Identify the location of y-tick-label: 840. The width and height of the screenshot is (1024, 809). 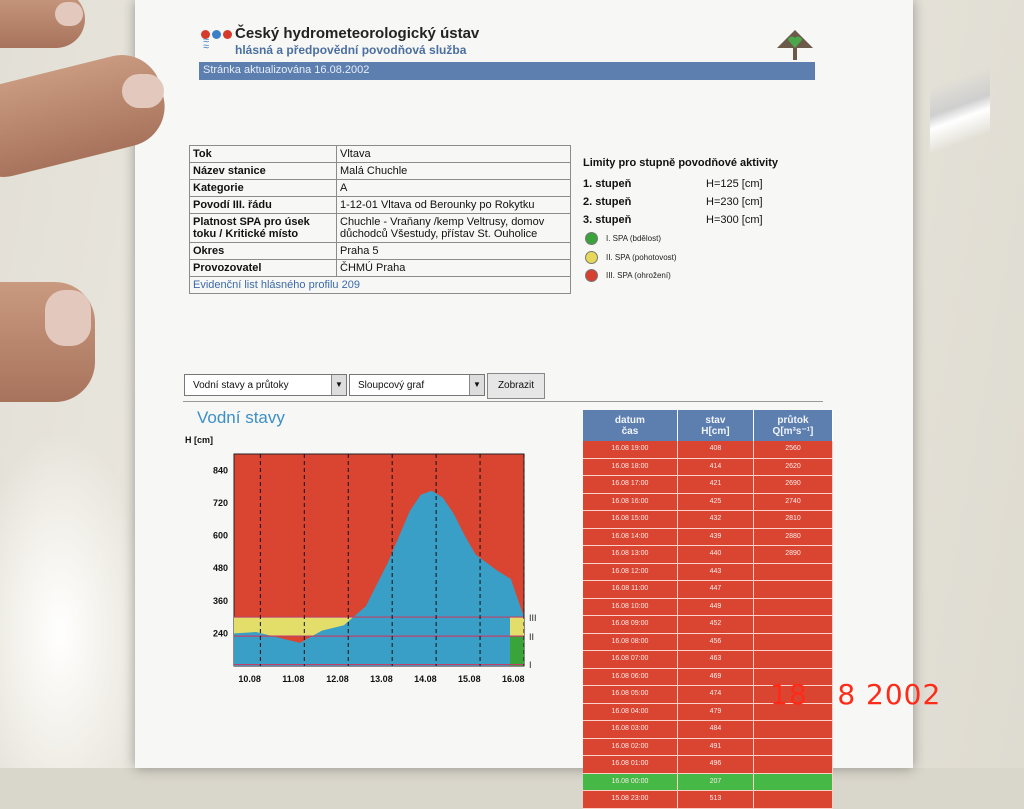
(220, 470).